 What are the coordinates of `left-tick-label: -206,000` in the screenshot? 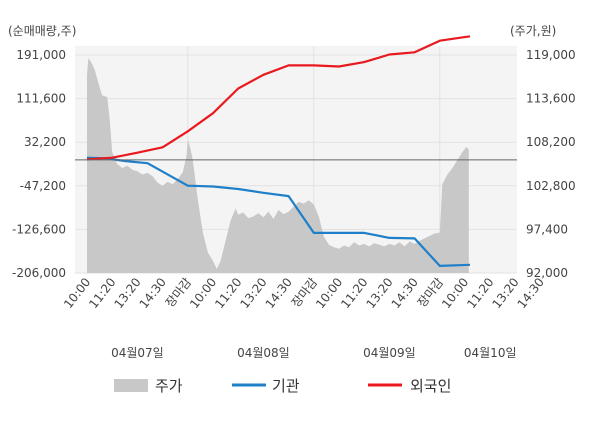 It's located at (39, 273).